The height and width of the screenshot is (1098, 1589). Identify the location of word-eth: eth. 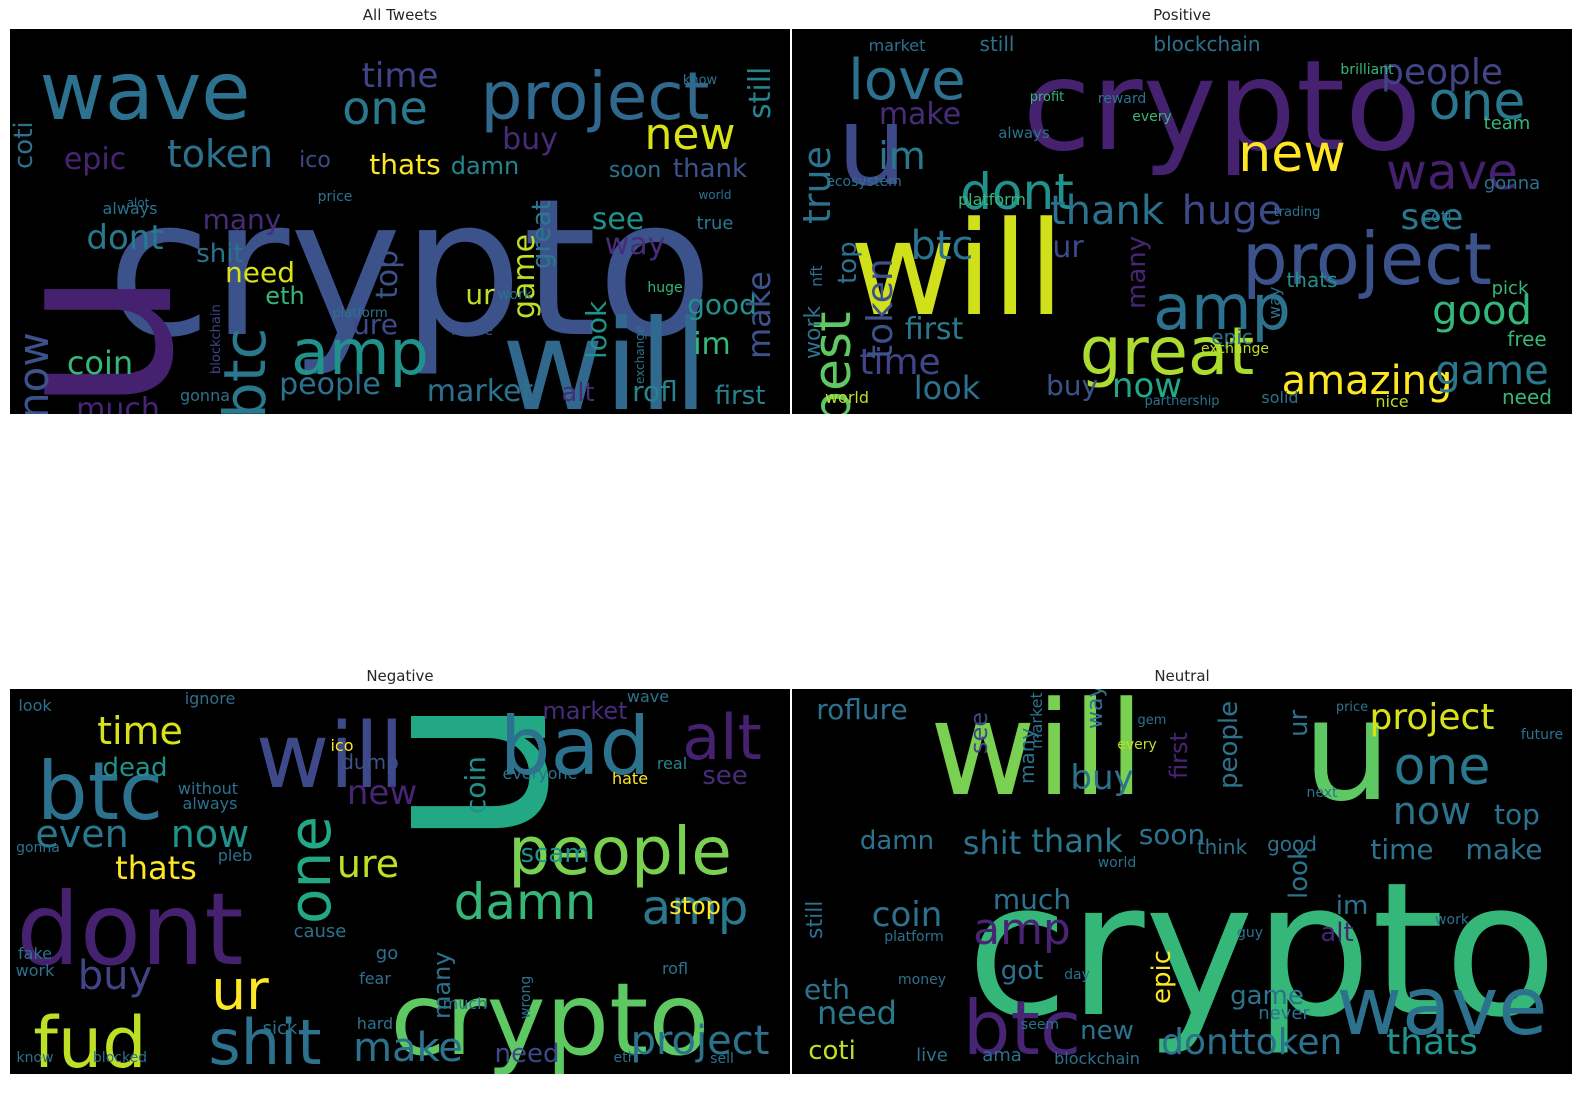
(284, 296).